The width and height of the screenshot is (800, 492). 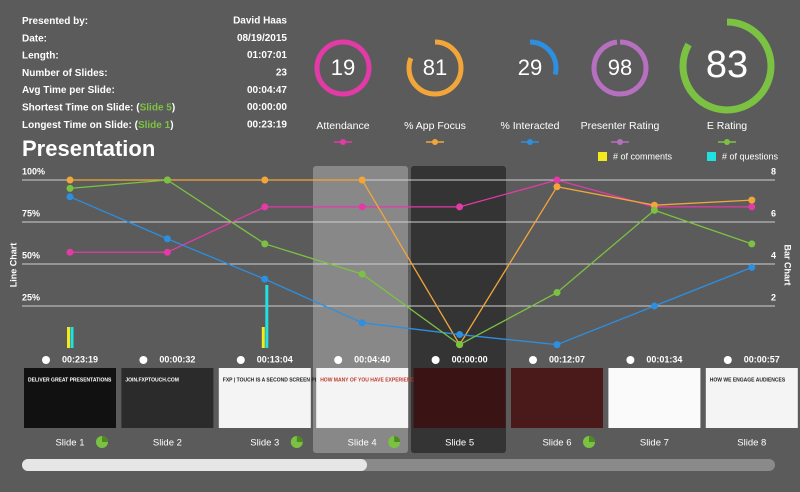 What do you see at coordinates (567, 359) in the screenshot?
I see `slide-time: 00:12:07` at bounding box center [567, 359].